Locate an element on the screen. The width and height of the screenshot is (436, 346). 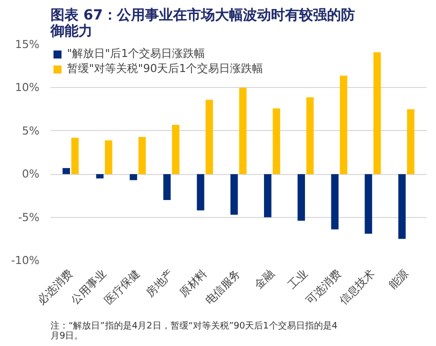
legend-label: 暂缓"对等关税"90天后1个交易日涨跌幅 is located at coordinates (165, 68).